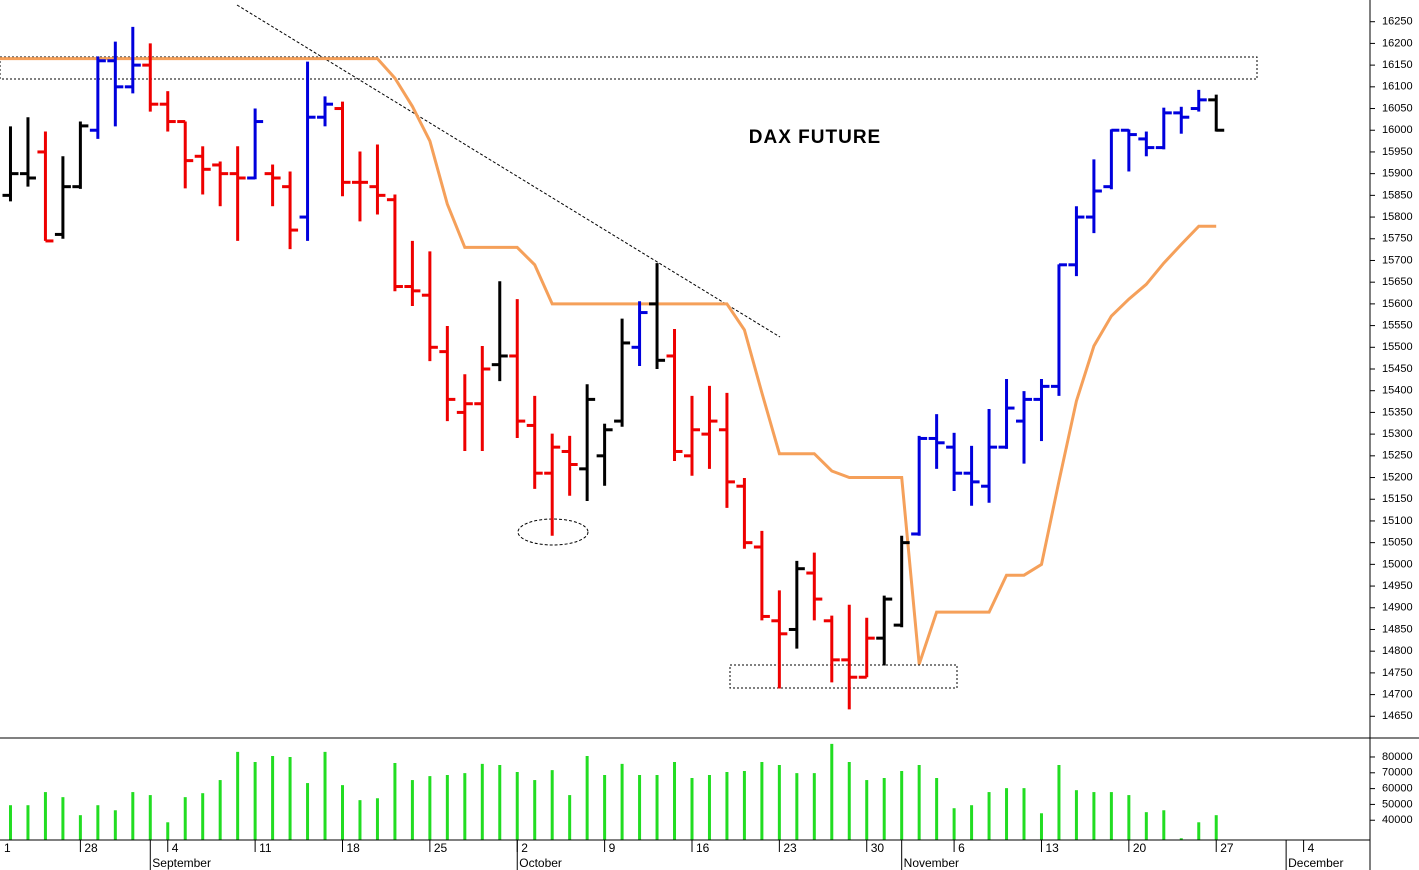 The height and width of the screenshot is (870, 1419). I want to click on x-tick-label: 25, so click(441, 848).